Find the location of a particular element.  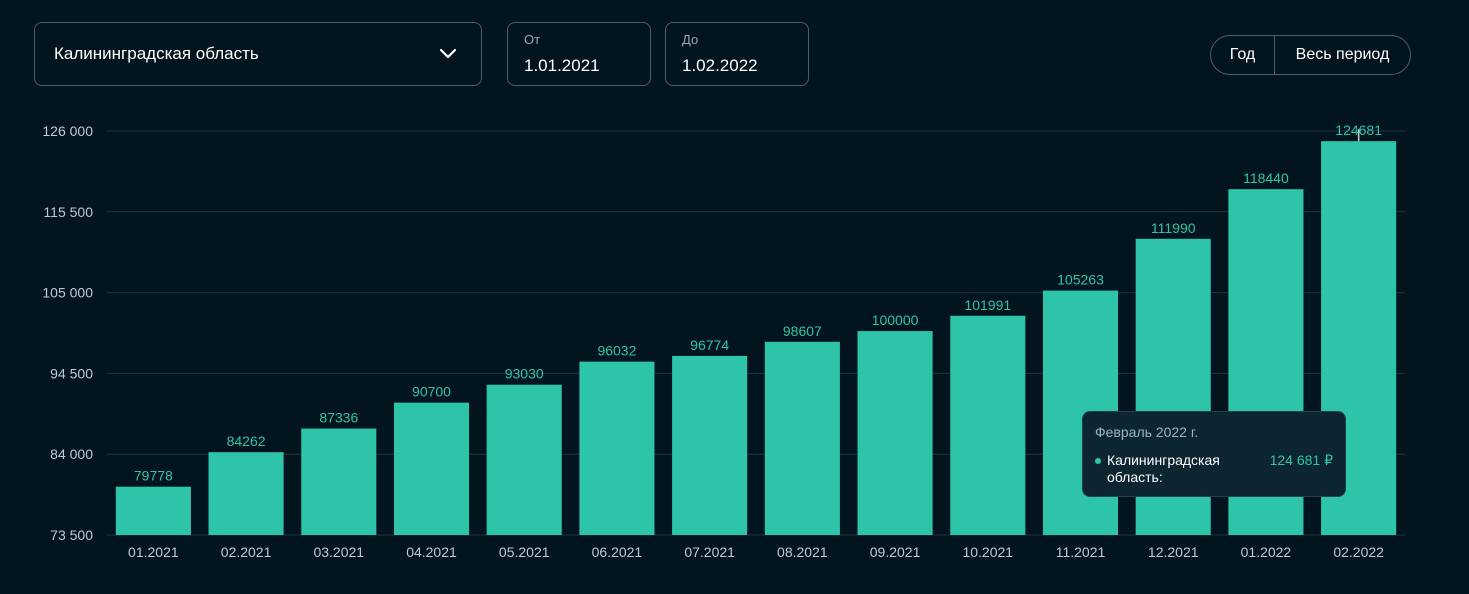

x-tick-label: 04.2021 is located at coordinates (431, 552).